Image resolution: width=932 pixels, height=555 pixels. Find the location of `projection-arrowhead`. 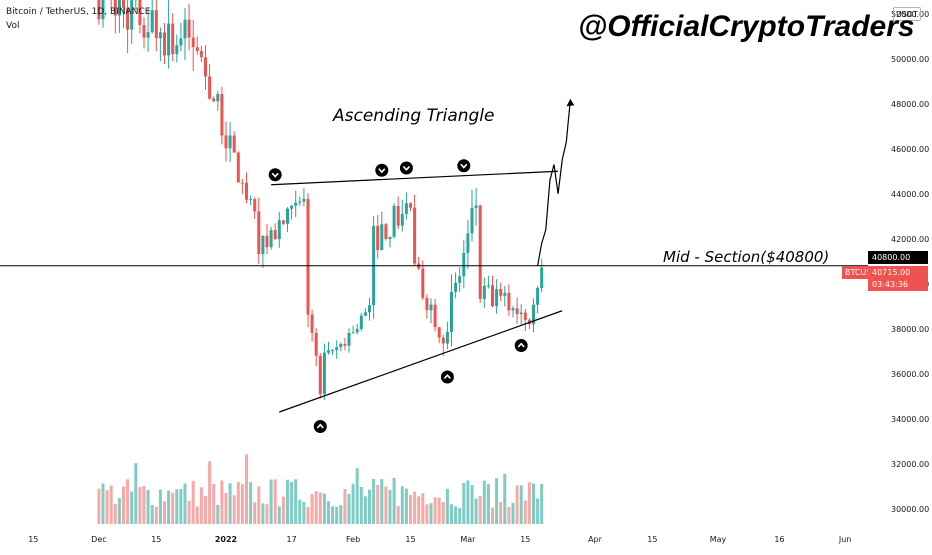

projection-arrowhead is located at coordinates (570, 102).